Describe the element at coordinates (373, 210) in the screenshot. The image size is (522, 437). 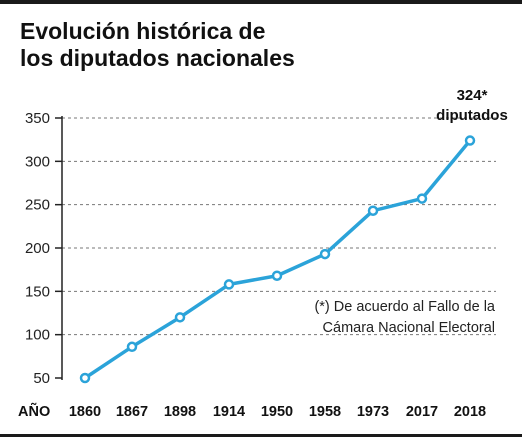
I see `data-point-1973` at that location.